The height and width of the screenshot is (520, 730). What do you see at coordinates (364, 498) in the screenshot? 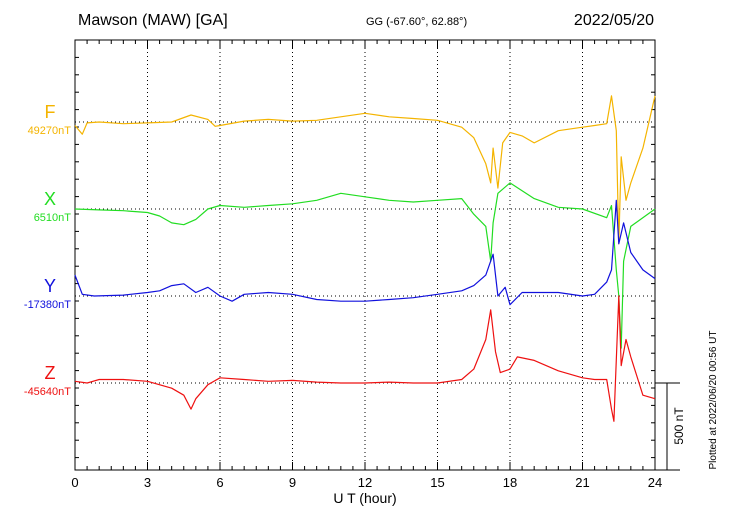
I see `x-axis-title: U T (hour)` at bounding box center [364, 498].